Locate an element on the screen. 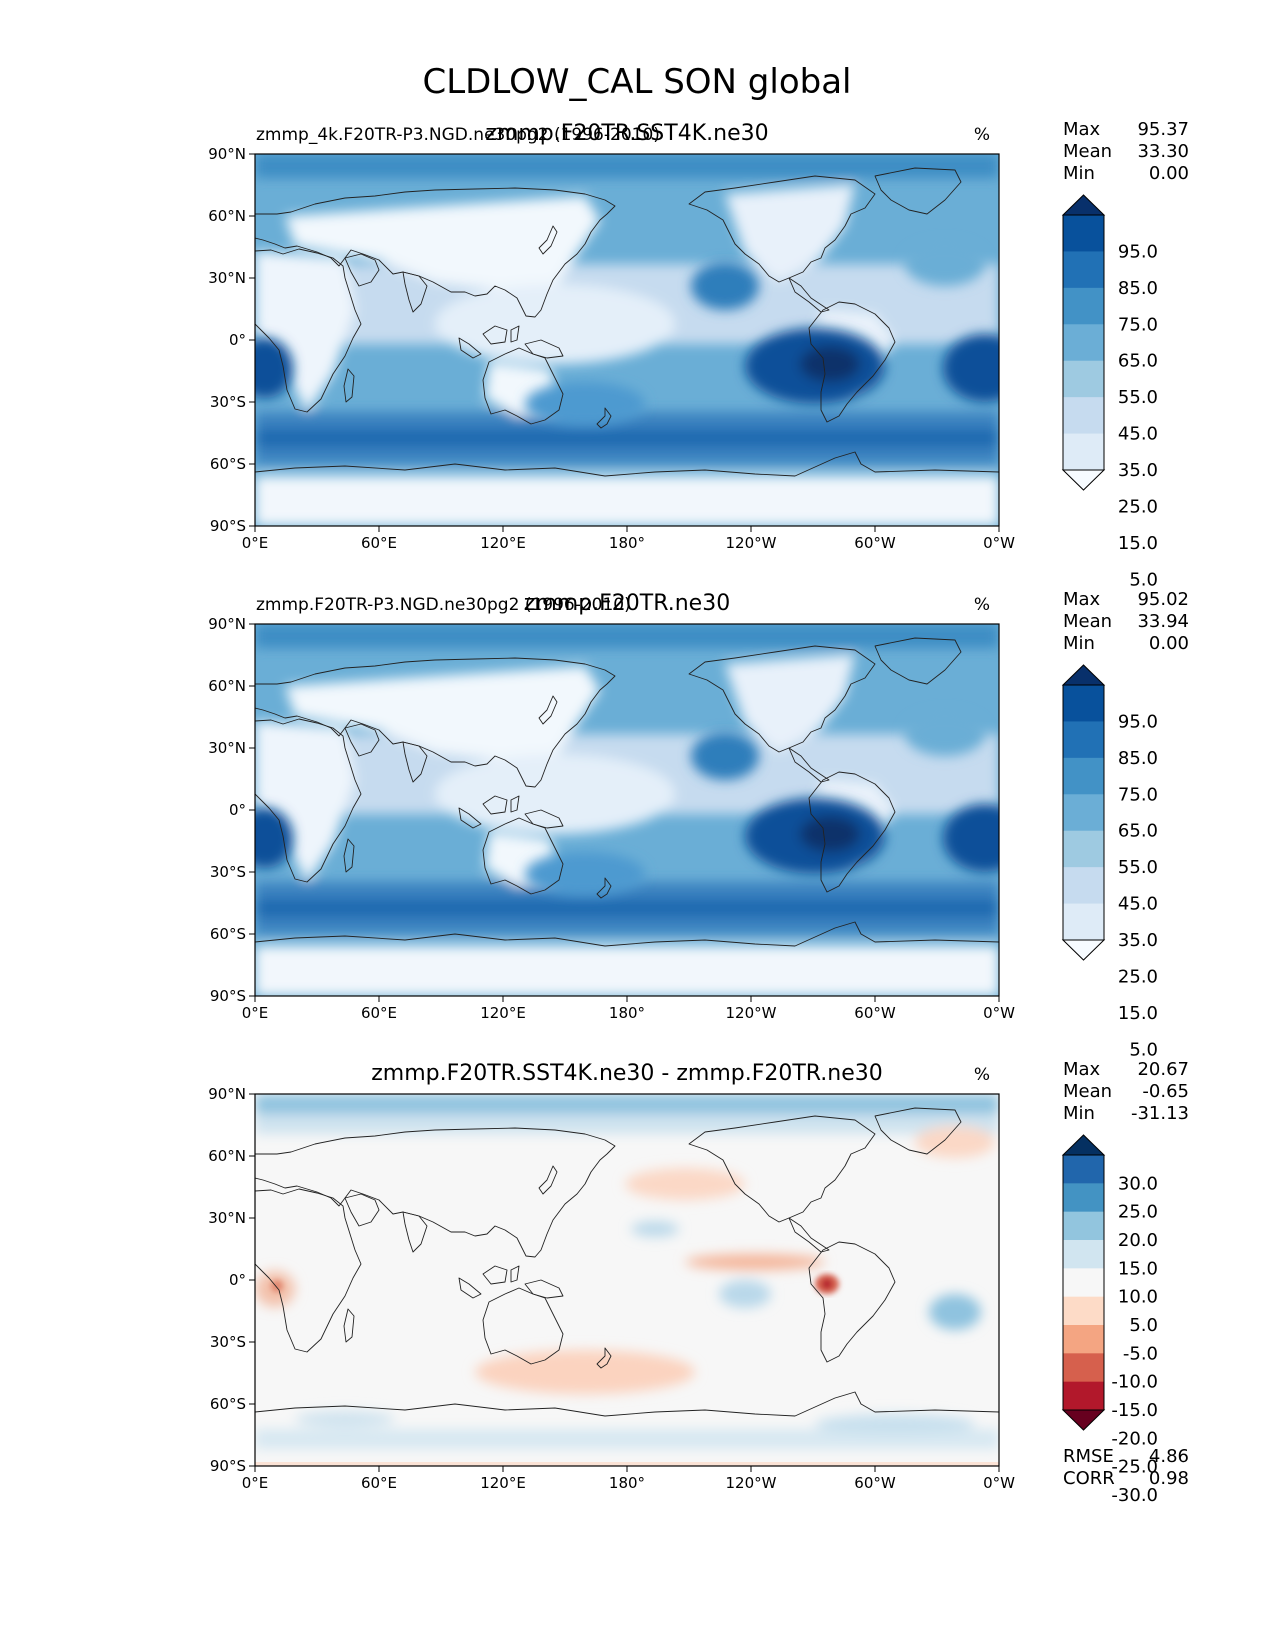 The width and height of the screenshot is (1275, 1650). panel-1-mean-label: Mean is located at coordinates (1087, 151).